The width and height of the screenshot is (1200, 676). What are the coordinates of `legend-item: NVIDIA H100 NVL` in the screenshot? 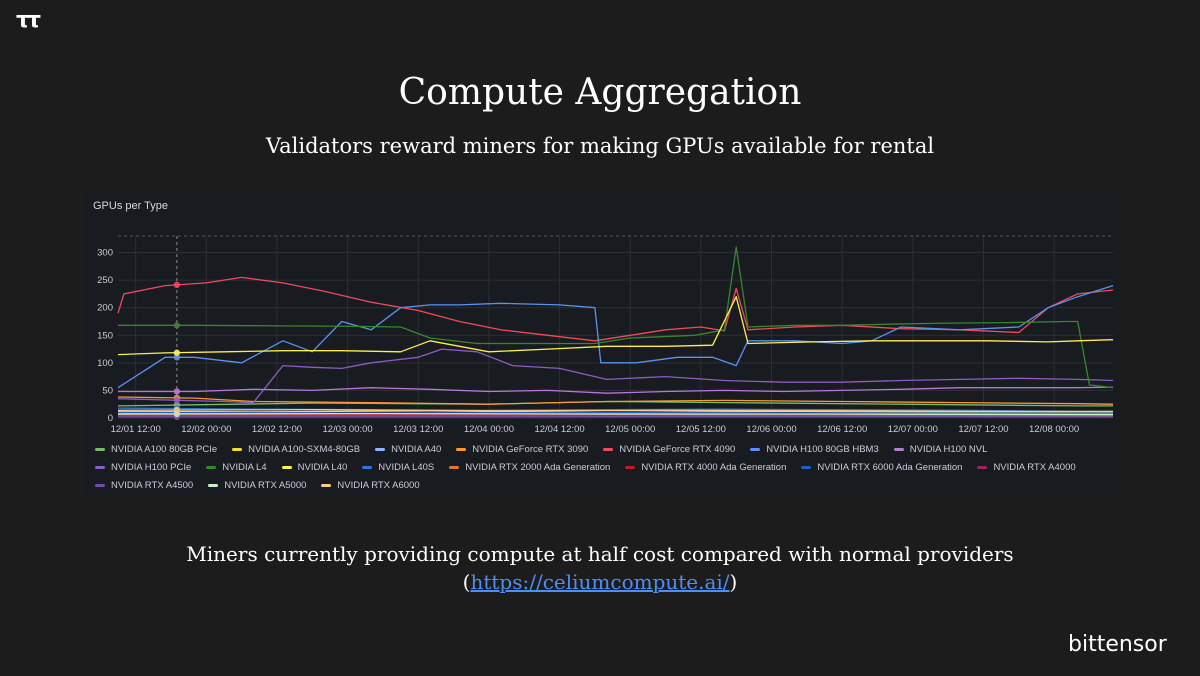 It's located at (940, 449).